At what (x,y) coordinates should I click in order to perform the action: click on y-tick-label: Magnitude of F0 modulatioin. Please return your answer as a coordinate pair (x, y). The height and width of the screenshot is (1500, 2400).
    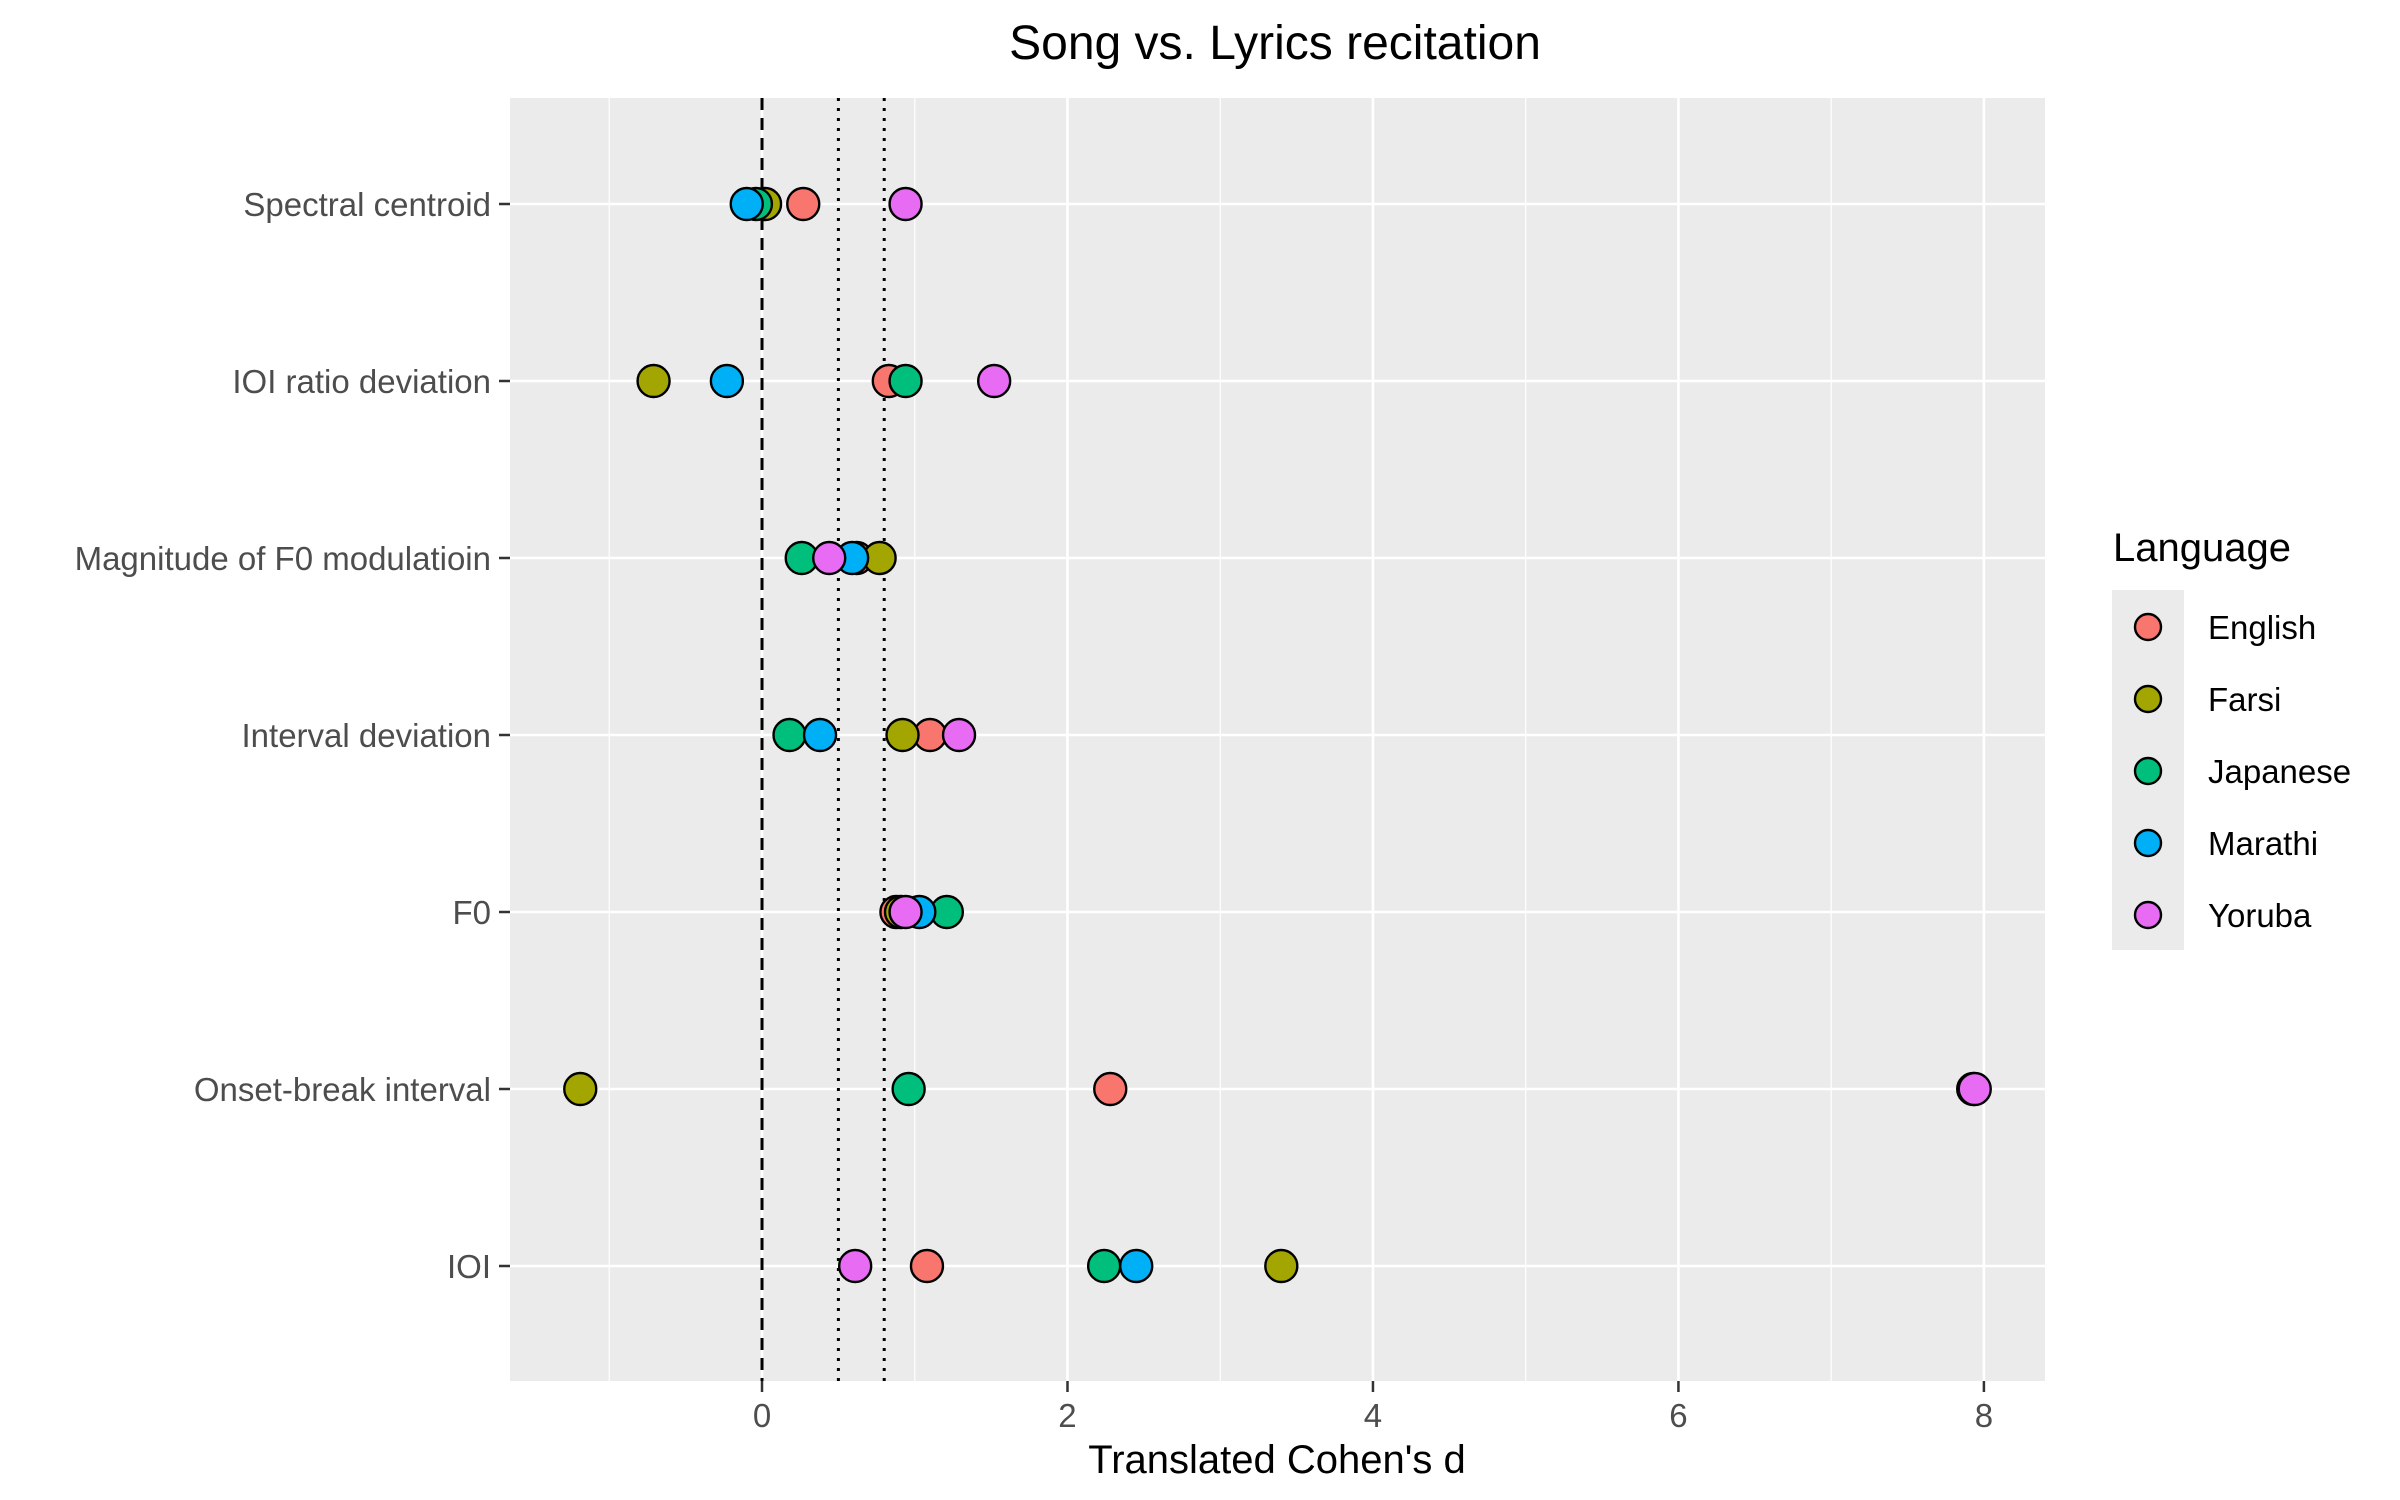
    Looking at the image, I should click on (283, 558).